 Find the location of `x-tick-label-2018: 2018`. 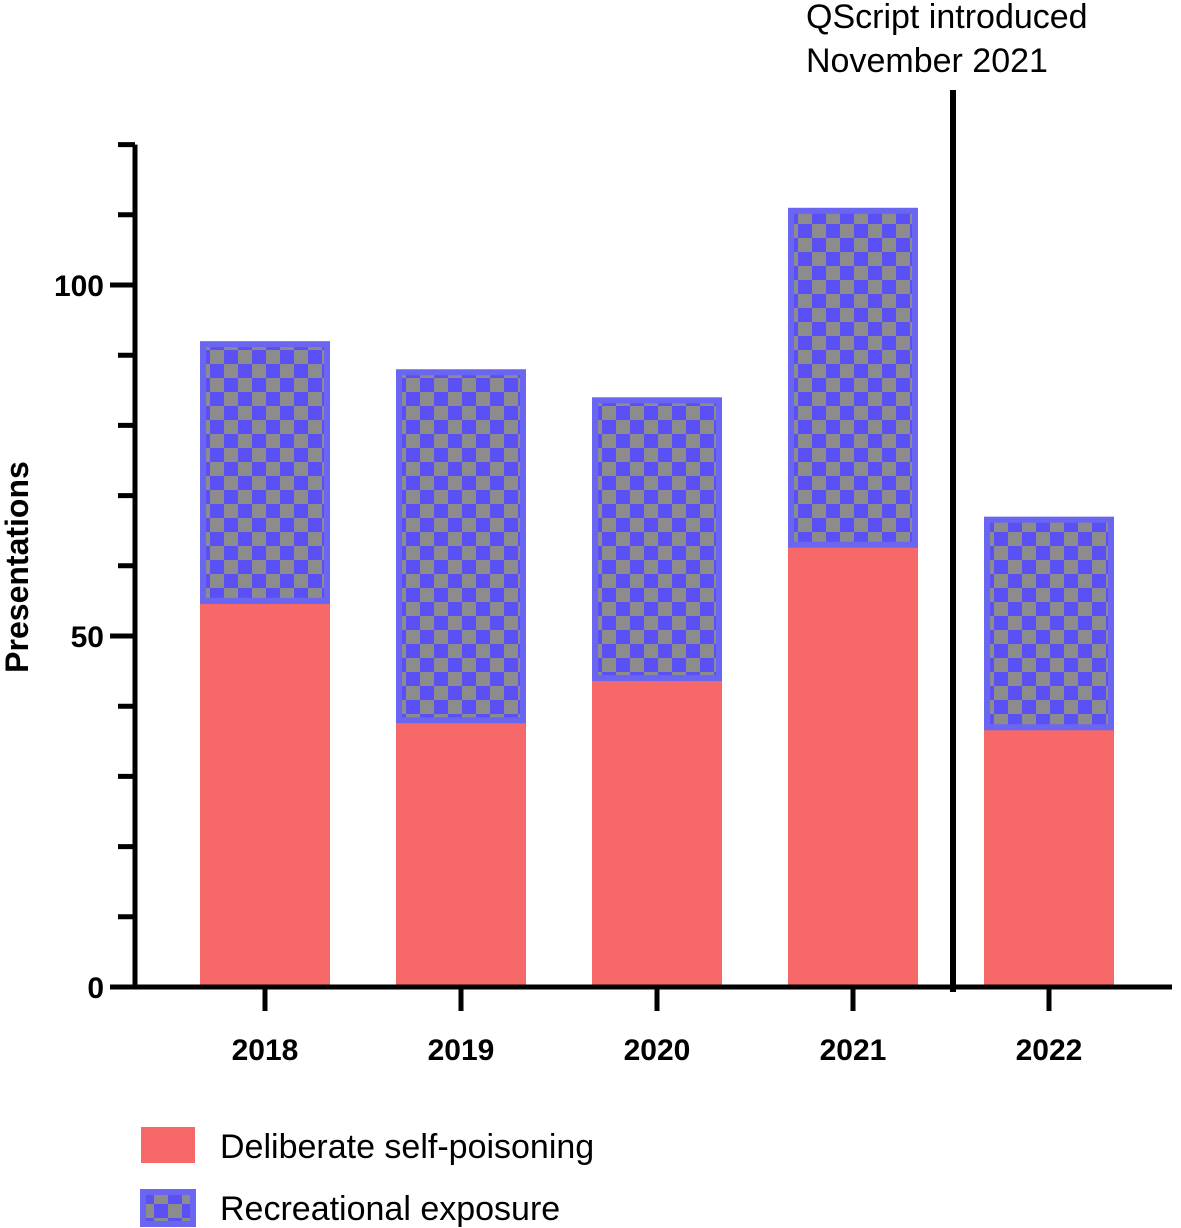

x-tick-label-2018: 2018 is located at coordinates (265, 1050).